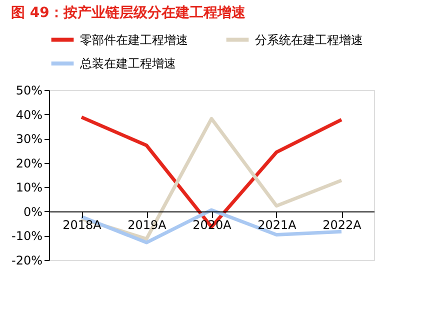  Describe the element at coordinates (309, 39) in the screenshot. I see `legend-label: 分系统在建工程增速` at that location.